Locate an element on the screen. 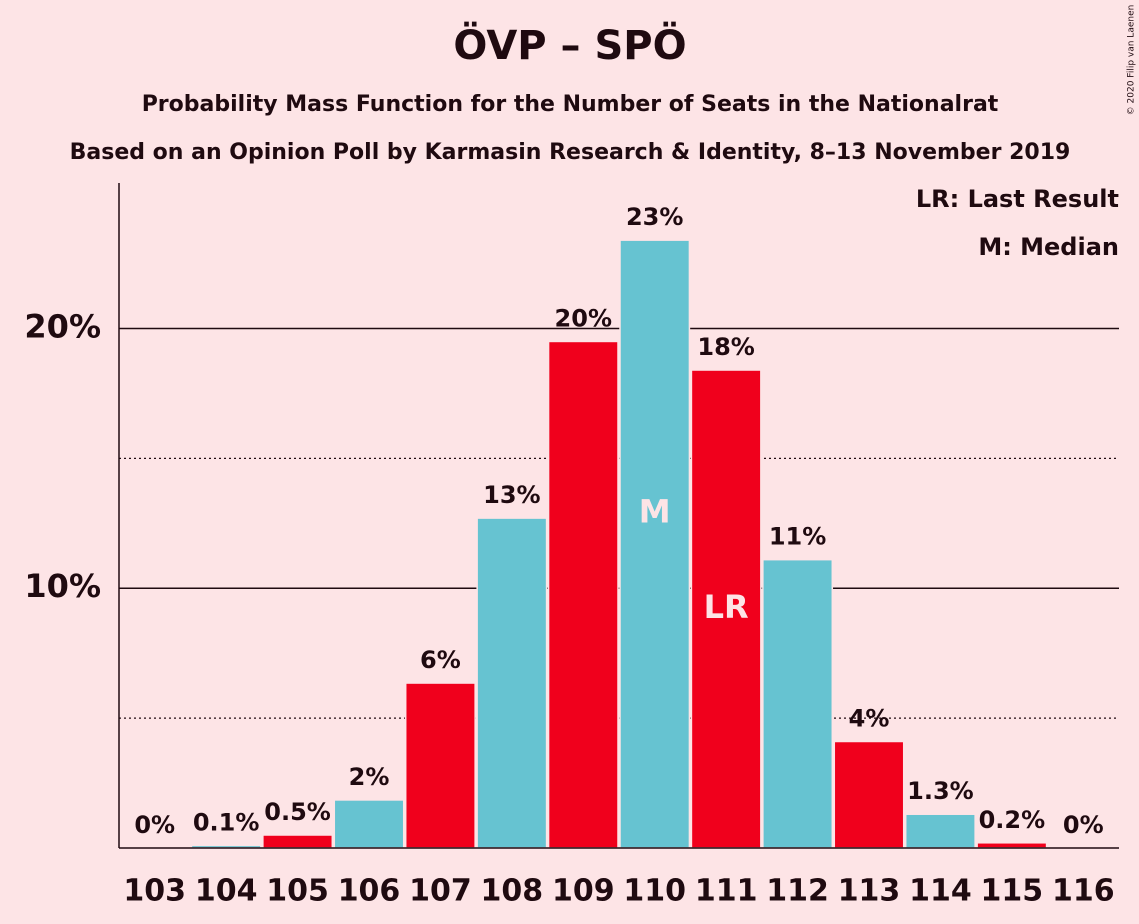  x-tick-label: 110 is located at coordinates (654, 891).